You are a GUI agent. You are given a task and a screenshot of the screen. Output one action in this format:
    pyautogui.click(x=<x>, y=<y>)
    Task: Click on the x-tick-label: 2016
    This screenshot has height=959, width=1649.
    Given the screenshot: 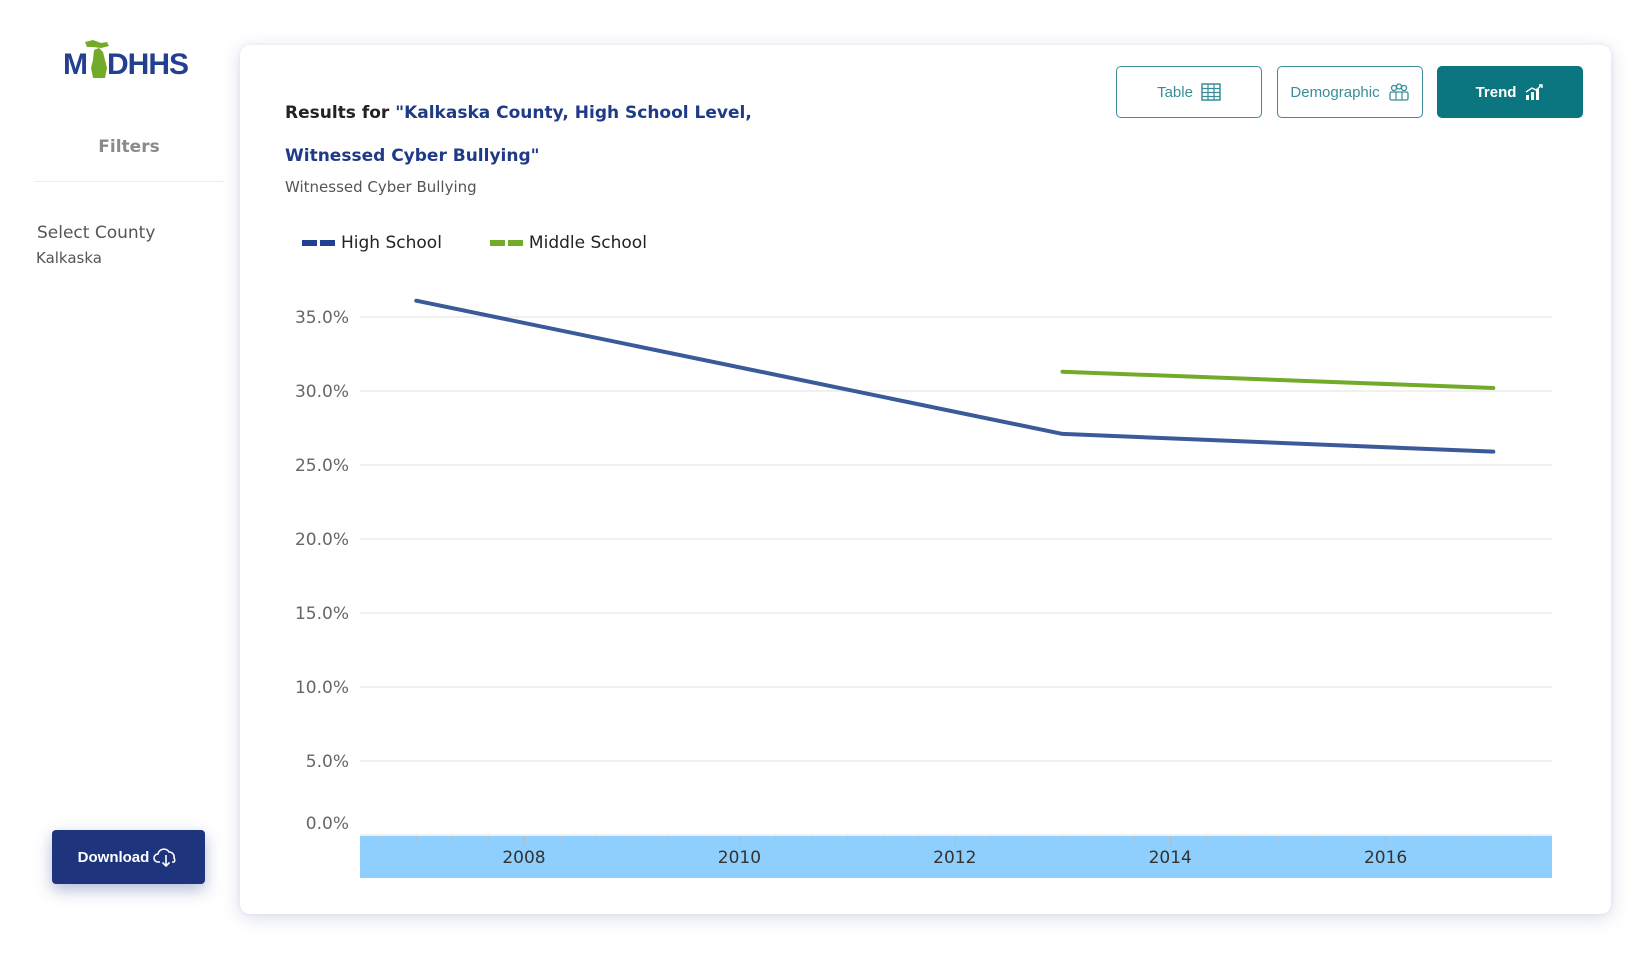 What is the action you would take?
    pyautogui.click(x=1385, y=858)
    